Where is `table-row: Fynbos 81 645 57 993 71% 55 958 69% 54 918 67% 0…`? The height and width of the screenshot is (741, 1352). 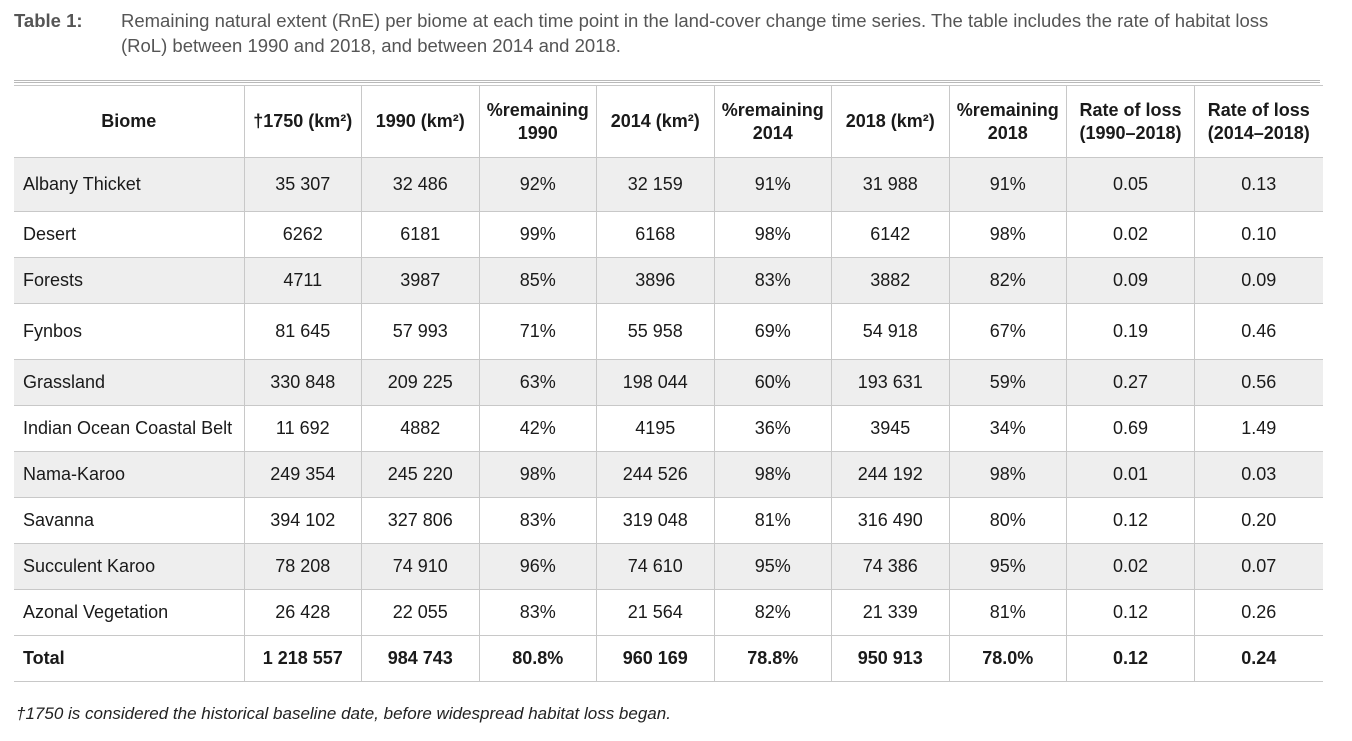 table-row: Fynbos 81 645 57 993 71% 55 958 69% 54 918 67% 0… is located at coordinates (668, 331).